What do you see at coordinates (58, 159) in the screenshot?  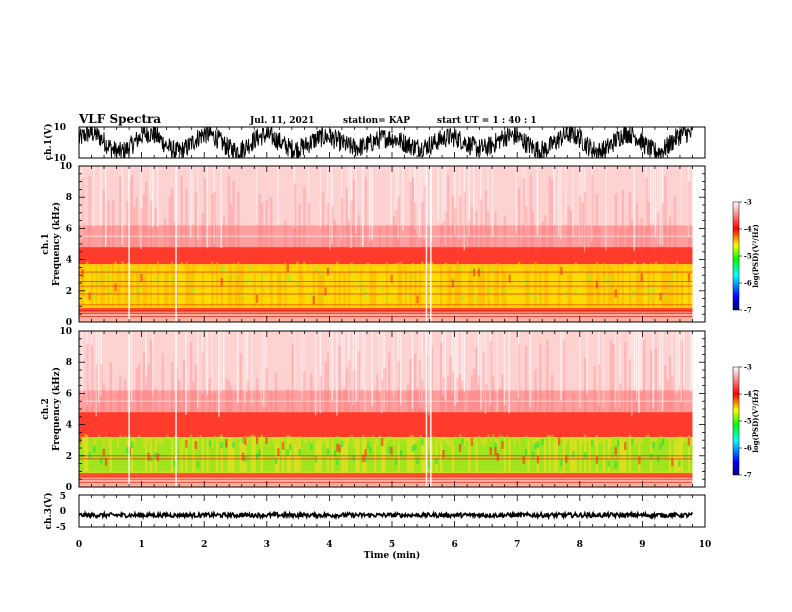 I see `ch1-ytick-bottom: -10` at bounding box center [58, 159].